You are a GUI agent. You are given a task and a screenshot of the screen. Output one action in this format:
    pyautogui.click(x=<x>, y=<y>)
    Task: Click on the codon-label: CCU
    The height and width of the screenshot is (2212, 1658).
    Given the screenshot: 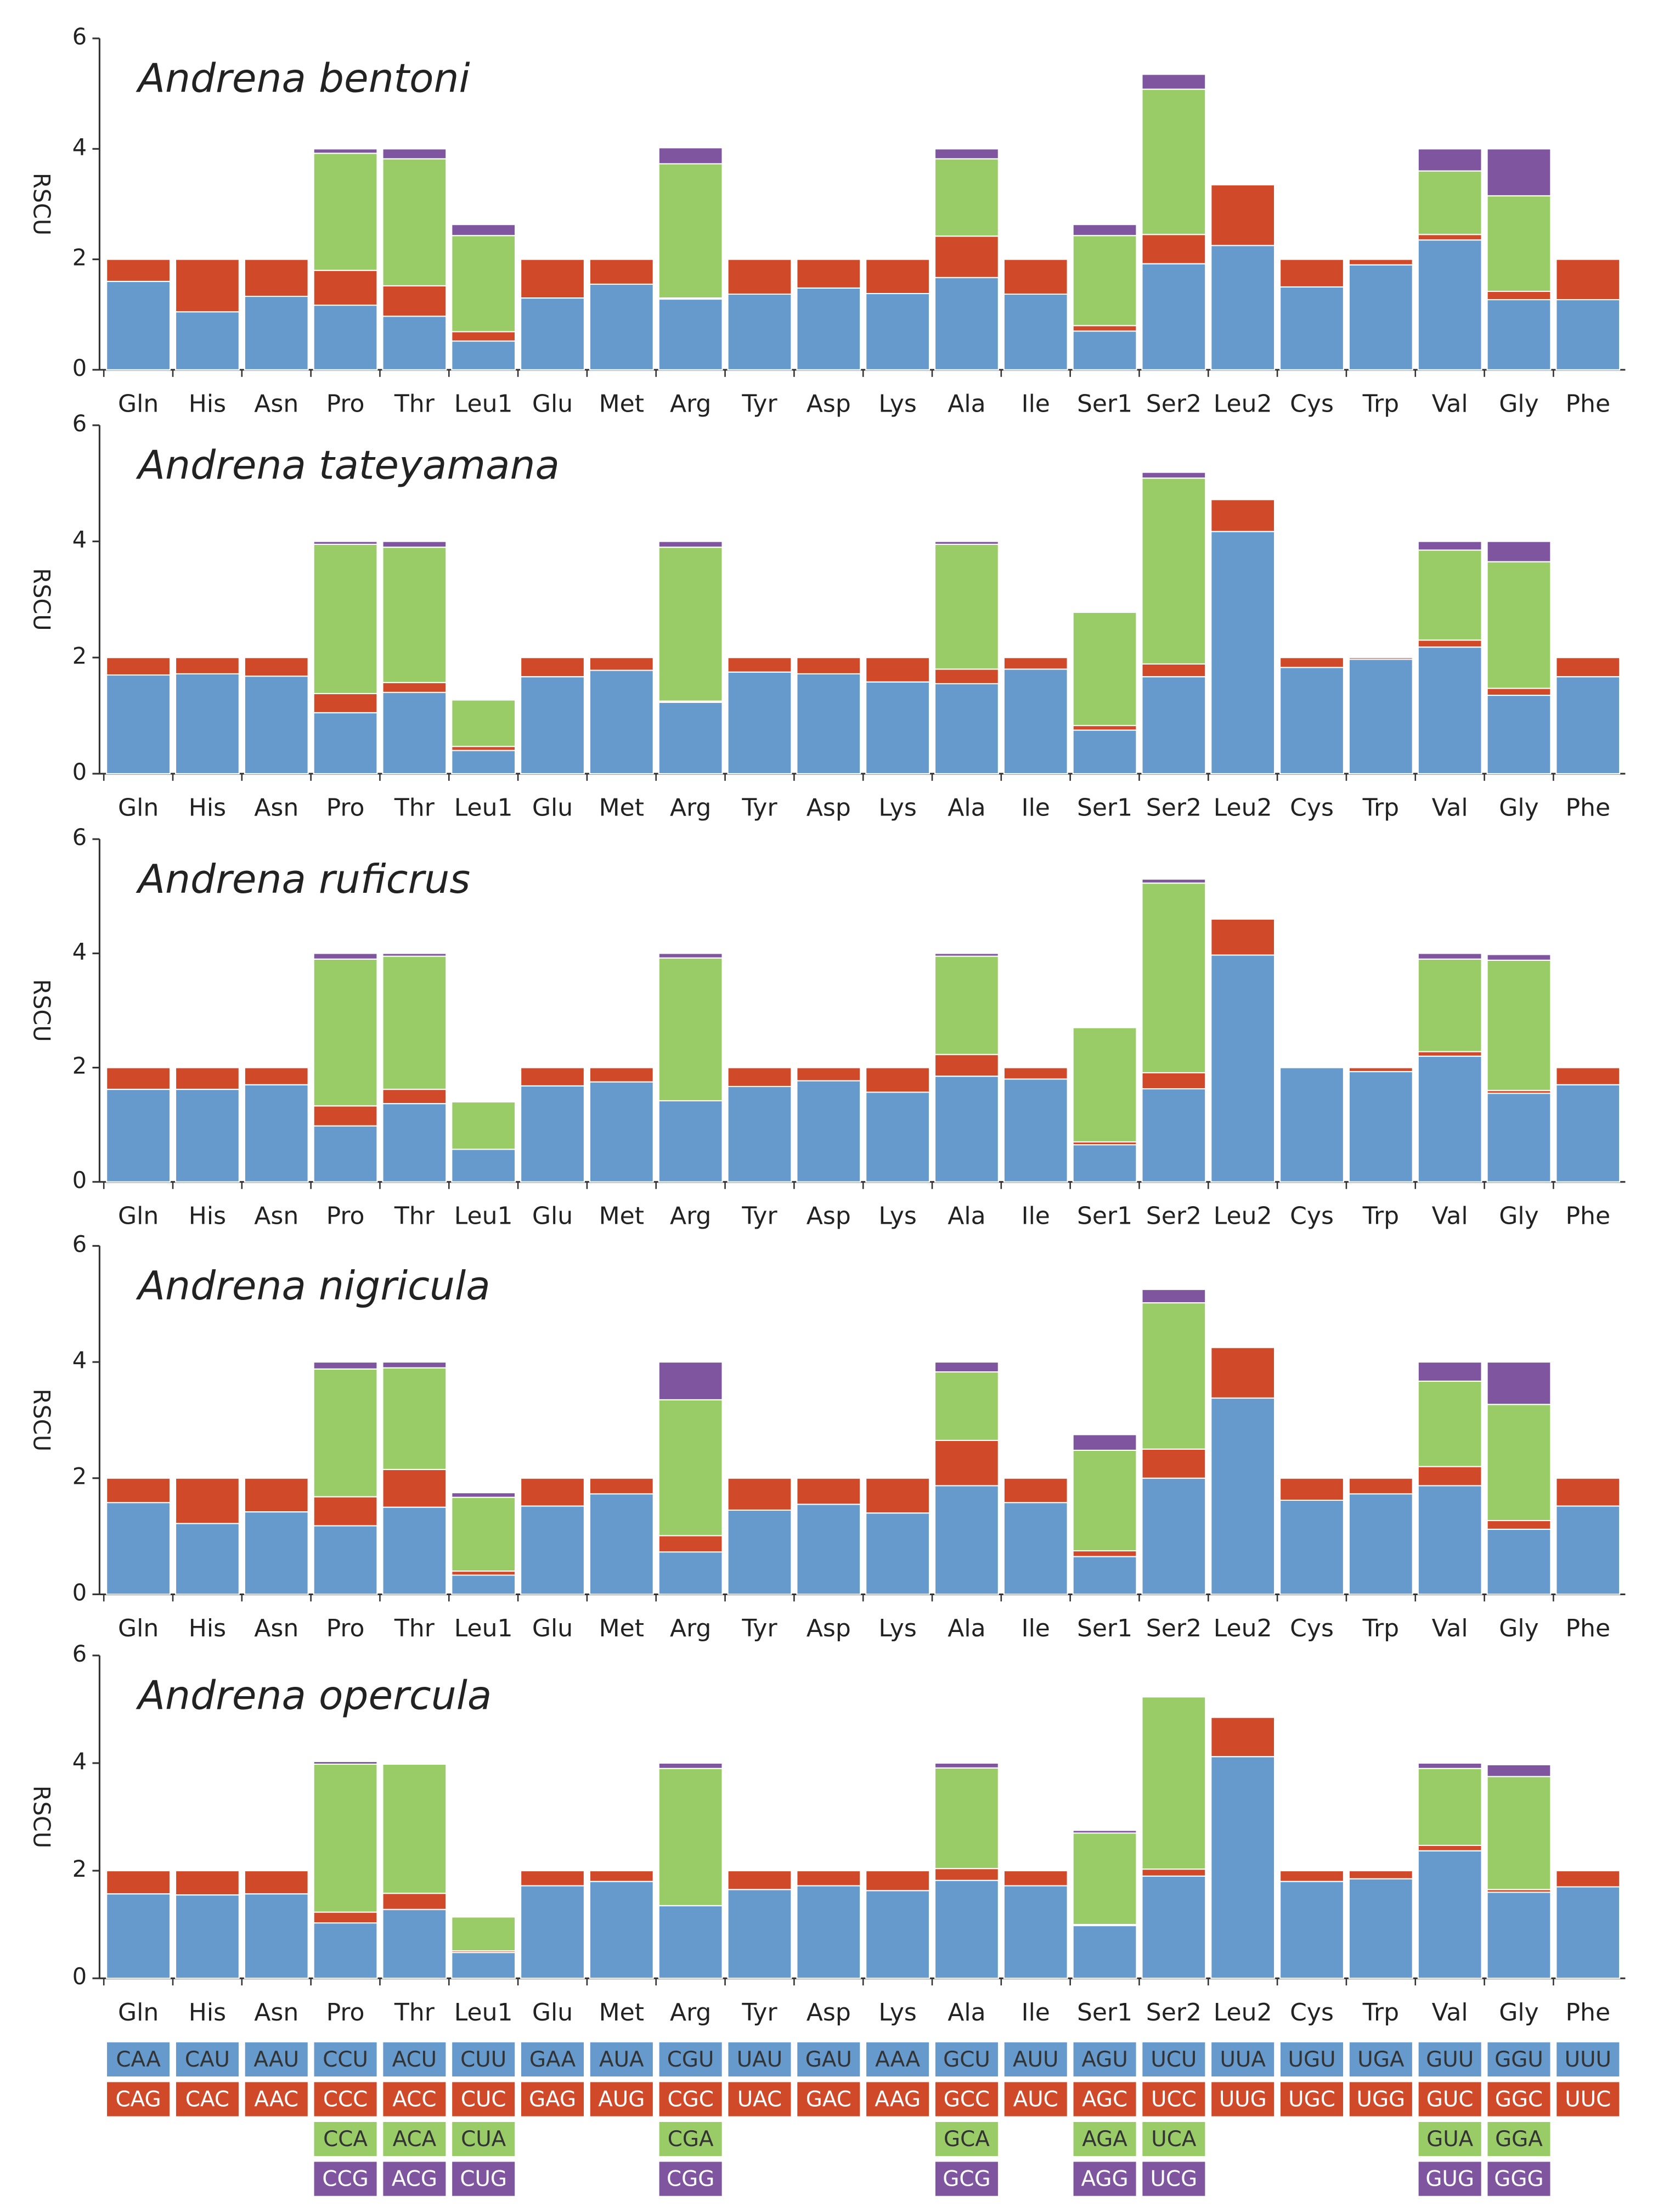 What is the action you would take?
    pyautogui.click(x=345, y=2059)
    